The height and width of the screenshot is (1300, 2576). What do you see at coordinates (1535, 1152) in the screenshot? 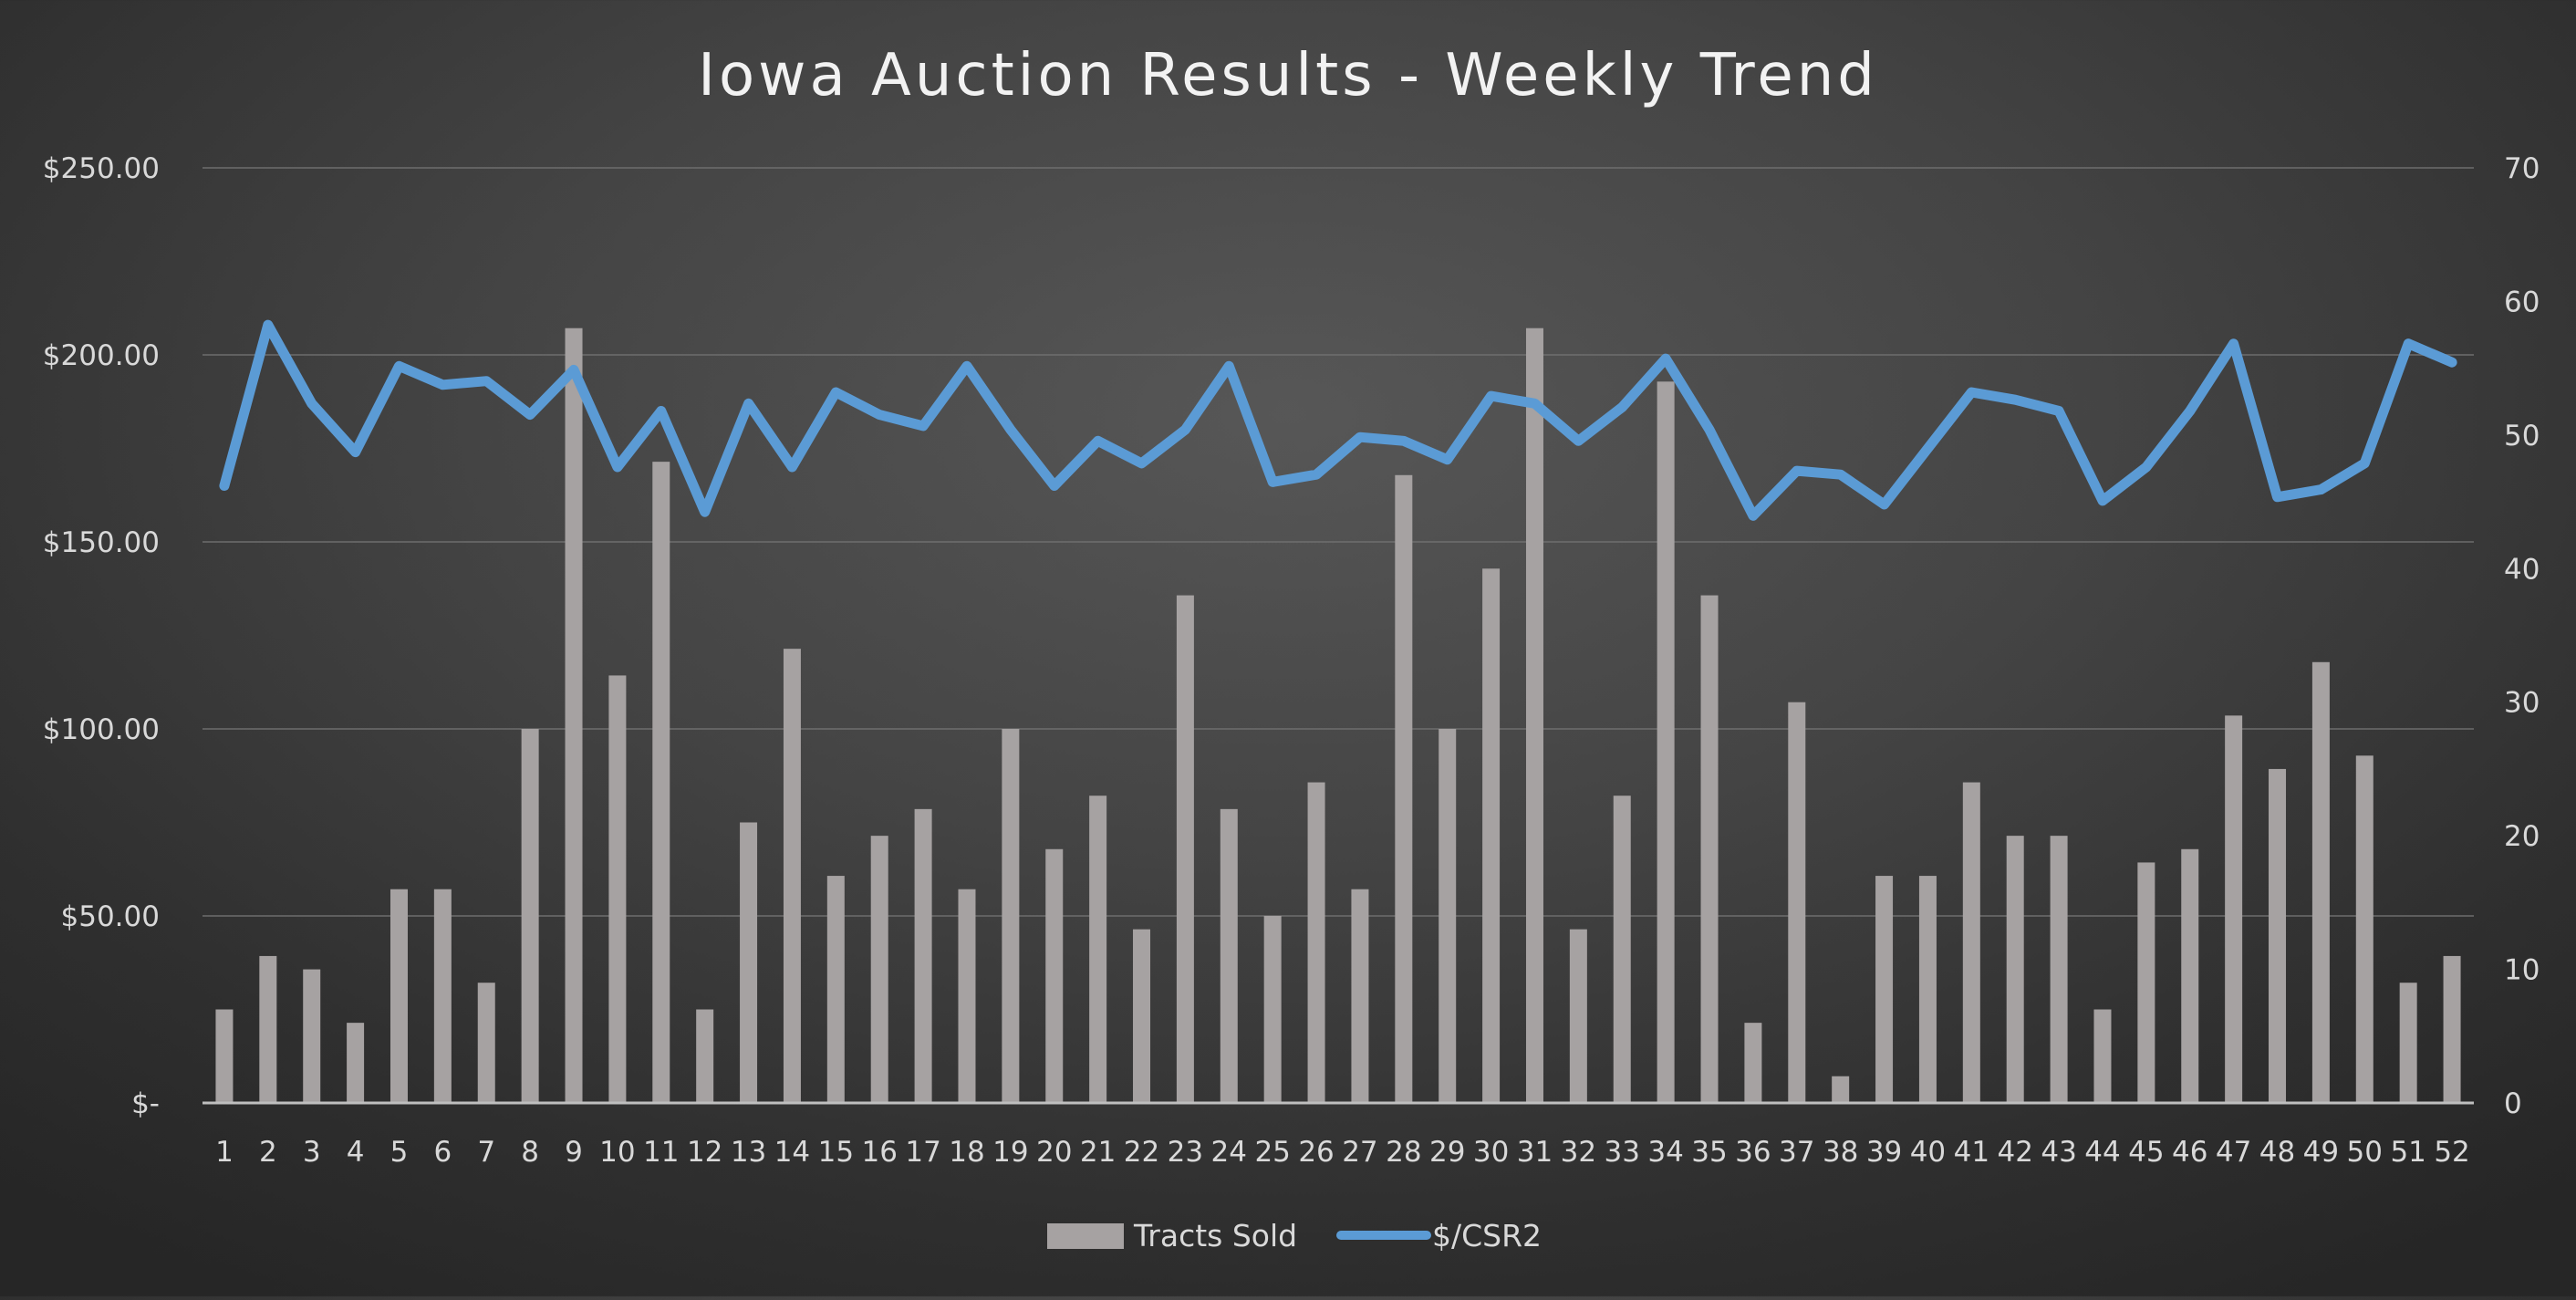
I see `x-tick-label: 31` at bounding box center [1535, 1152].